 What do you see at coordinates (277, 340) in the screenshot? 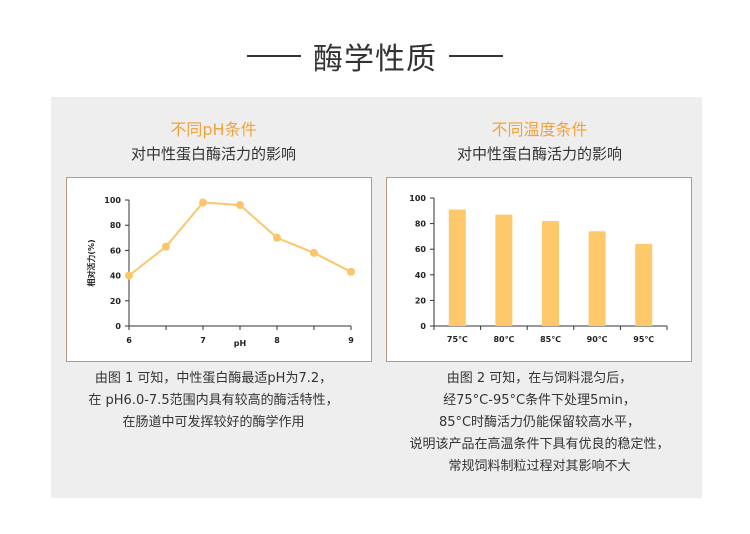
I see `x-tick-label: 8` at bounding box center [277, 340].